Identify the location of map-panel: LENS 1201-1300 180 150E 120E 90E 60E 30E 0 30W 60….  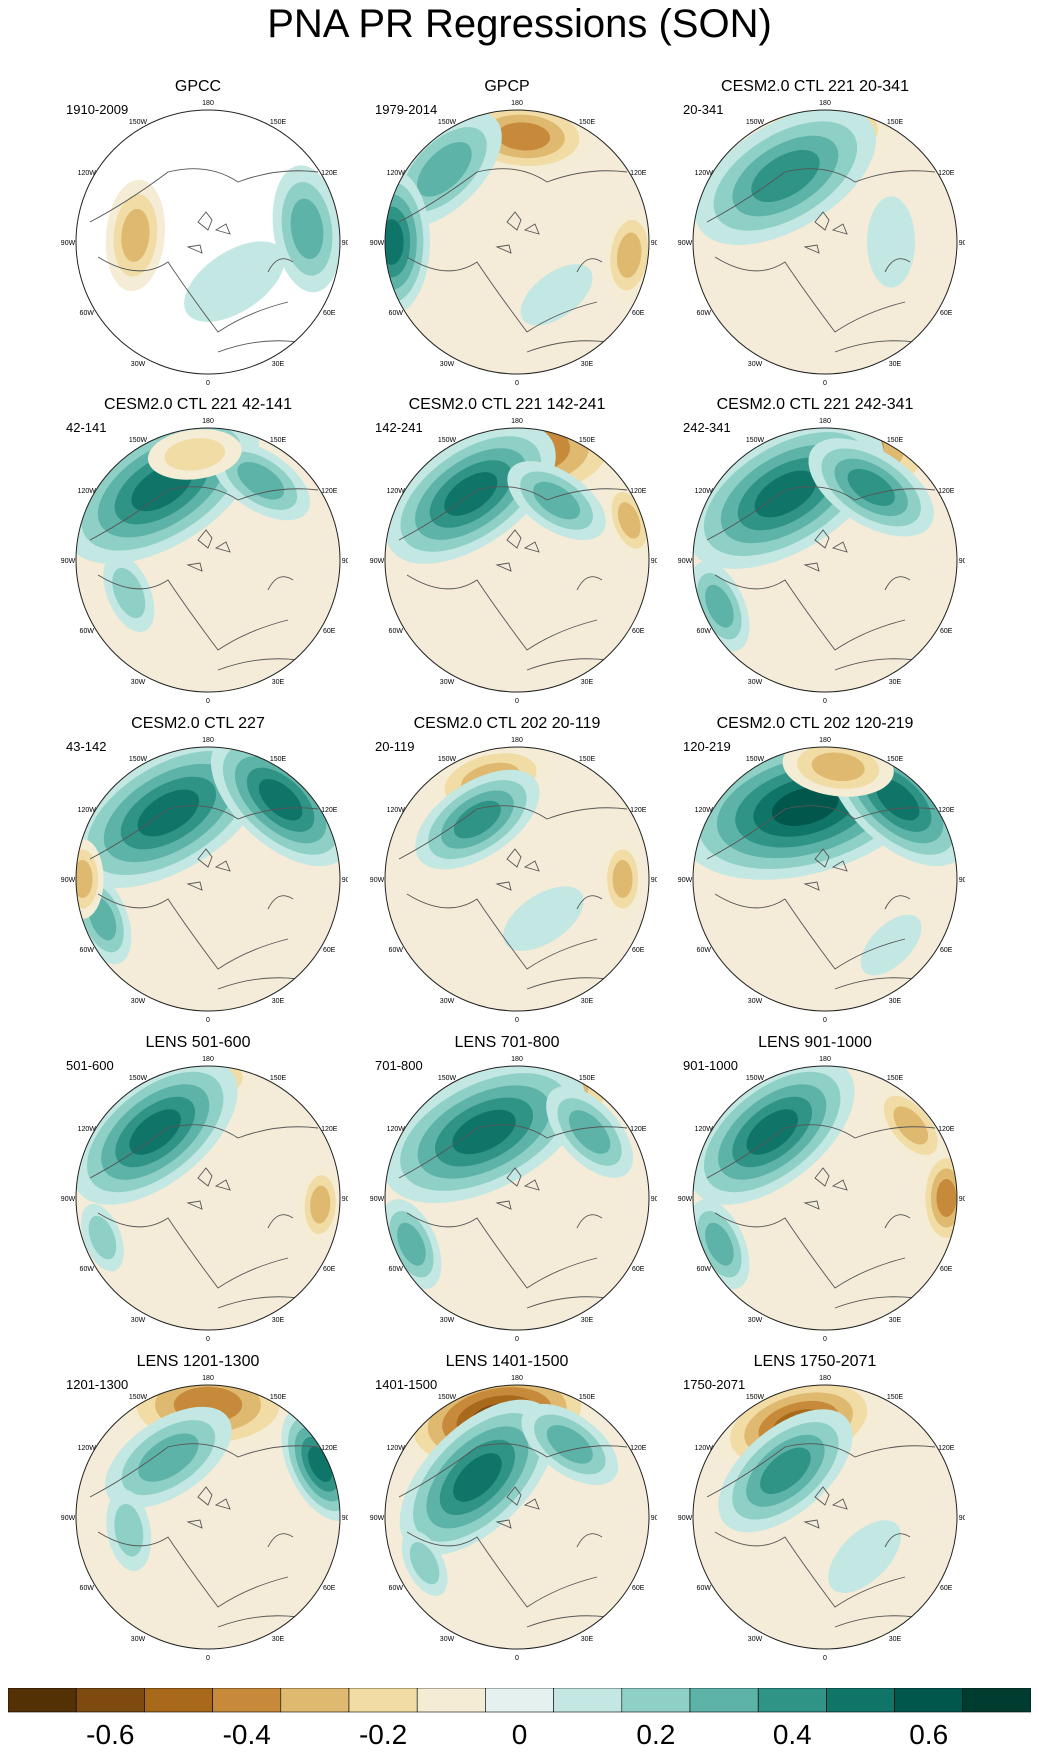
(198, 1508).